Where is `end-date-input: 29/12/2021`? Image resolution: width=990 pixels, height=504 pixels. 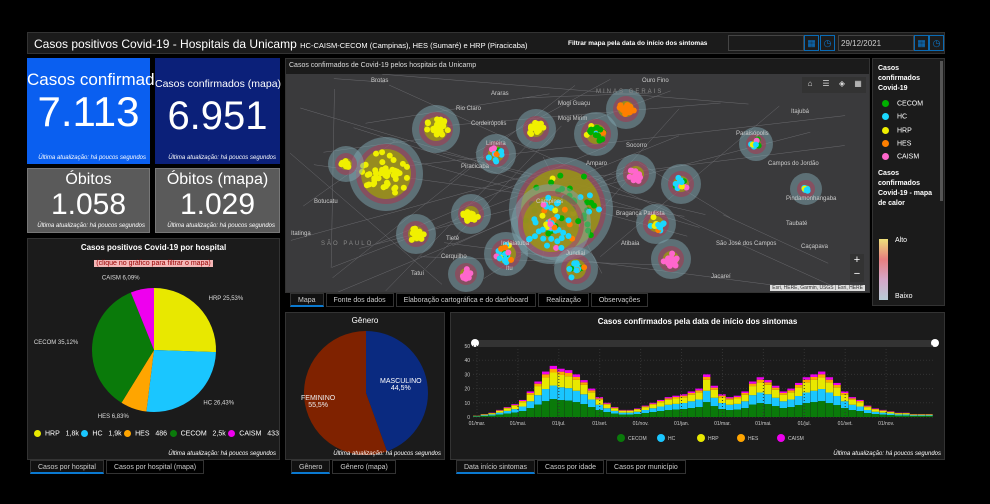
end-date-input: 29/12/2021 is located at coordinates (876, 43).